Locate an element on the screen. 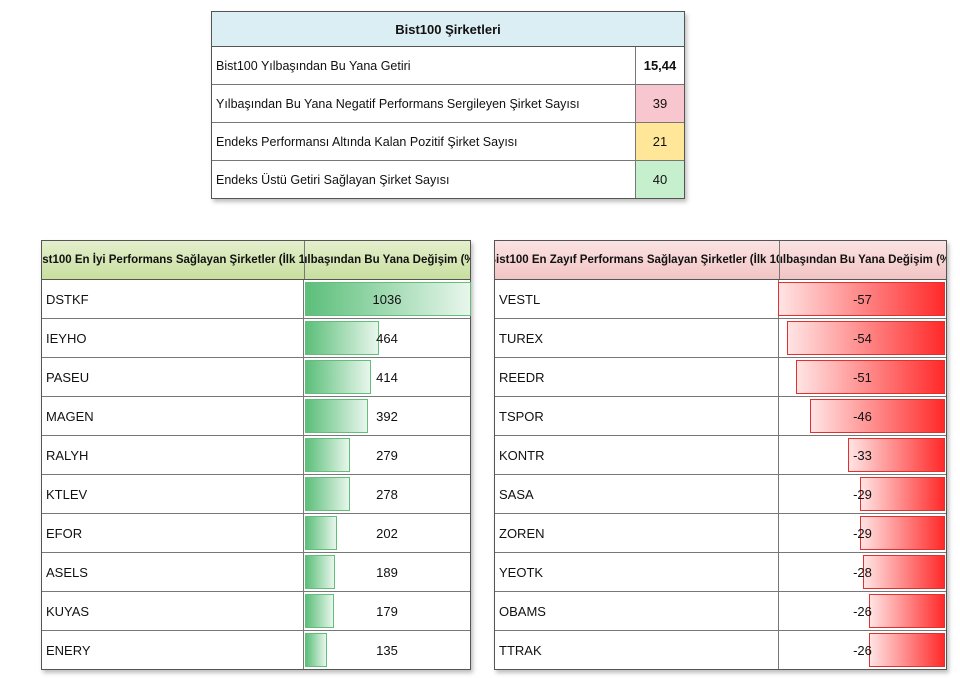 This screenshot has width=960, height=678. table-row: YEOTK -28 is located at coordinates (720, 572).